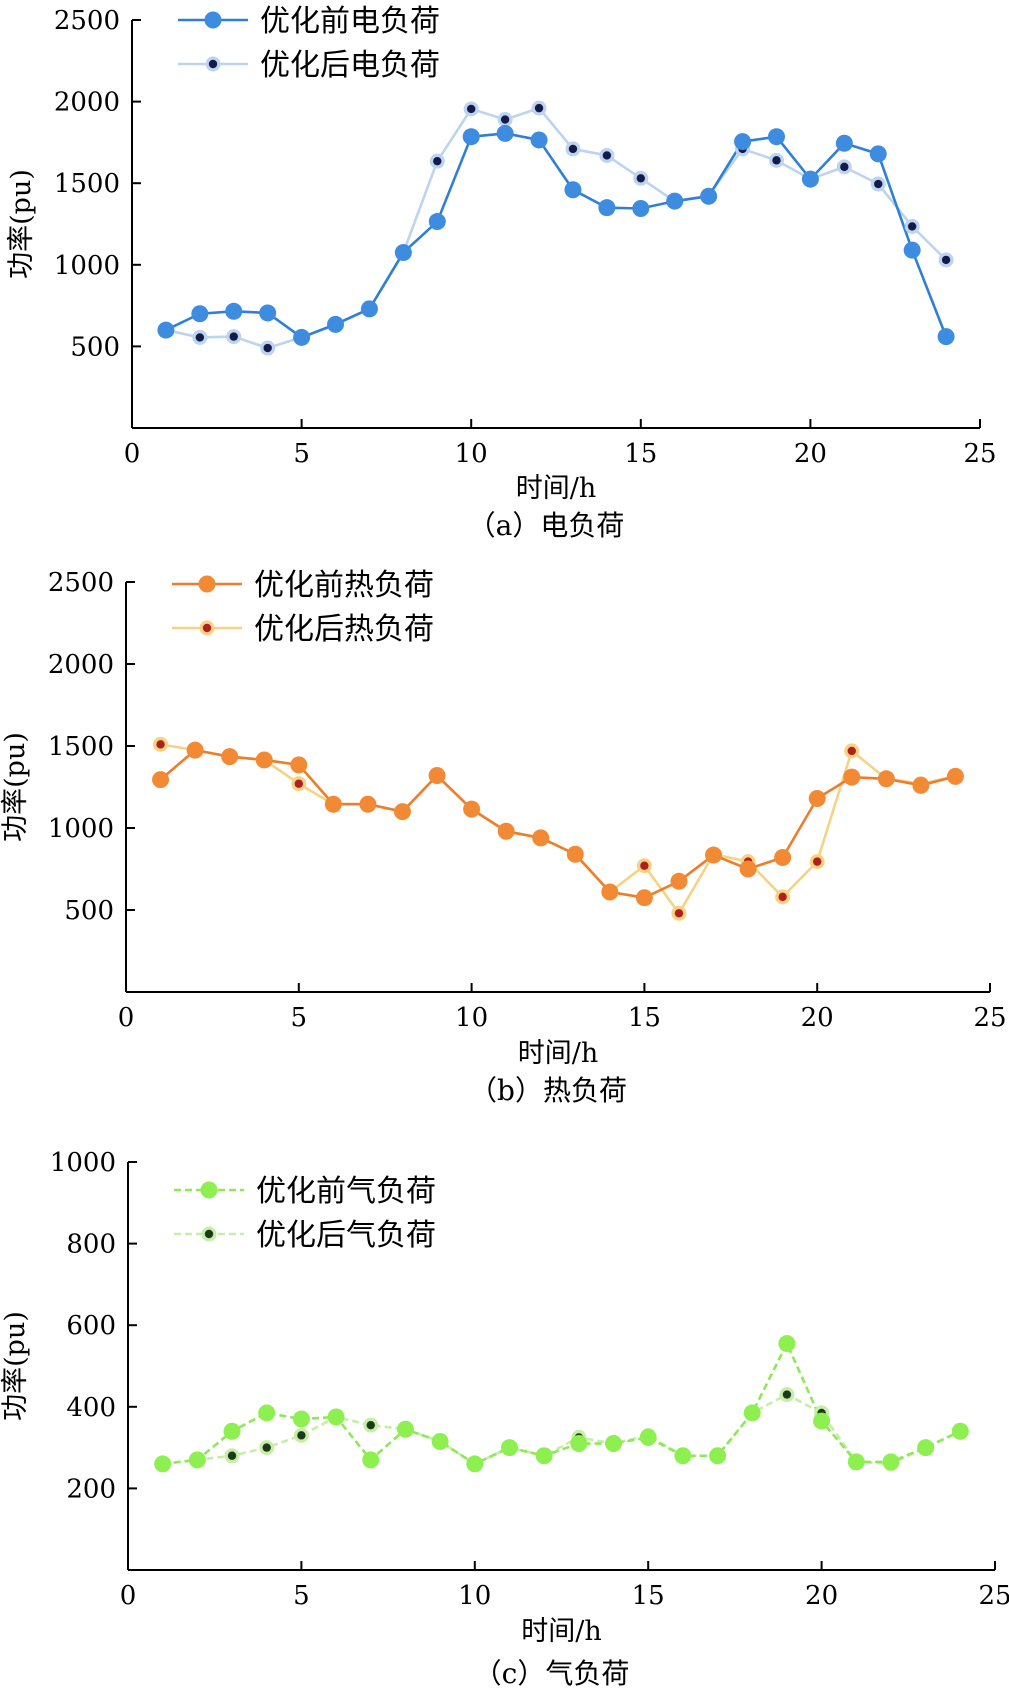  Describe the element at coordinates (91, 1245) in the screenshot. I see `y-tick-label: 800` at that location.